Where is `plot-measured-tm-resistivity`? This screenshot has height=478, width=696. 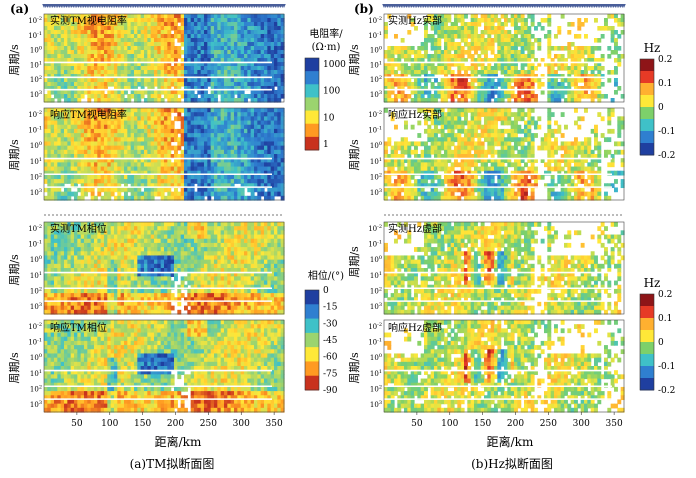
plot-measured-tm-resistivity is located at coordinates (164, 58).